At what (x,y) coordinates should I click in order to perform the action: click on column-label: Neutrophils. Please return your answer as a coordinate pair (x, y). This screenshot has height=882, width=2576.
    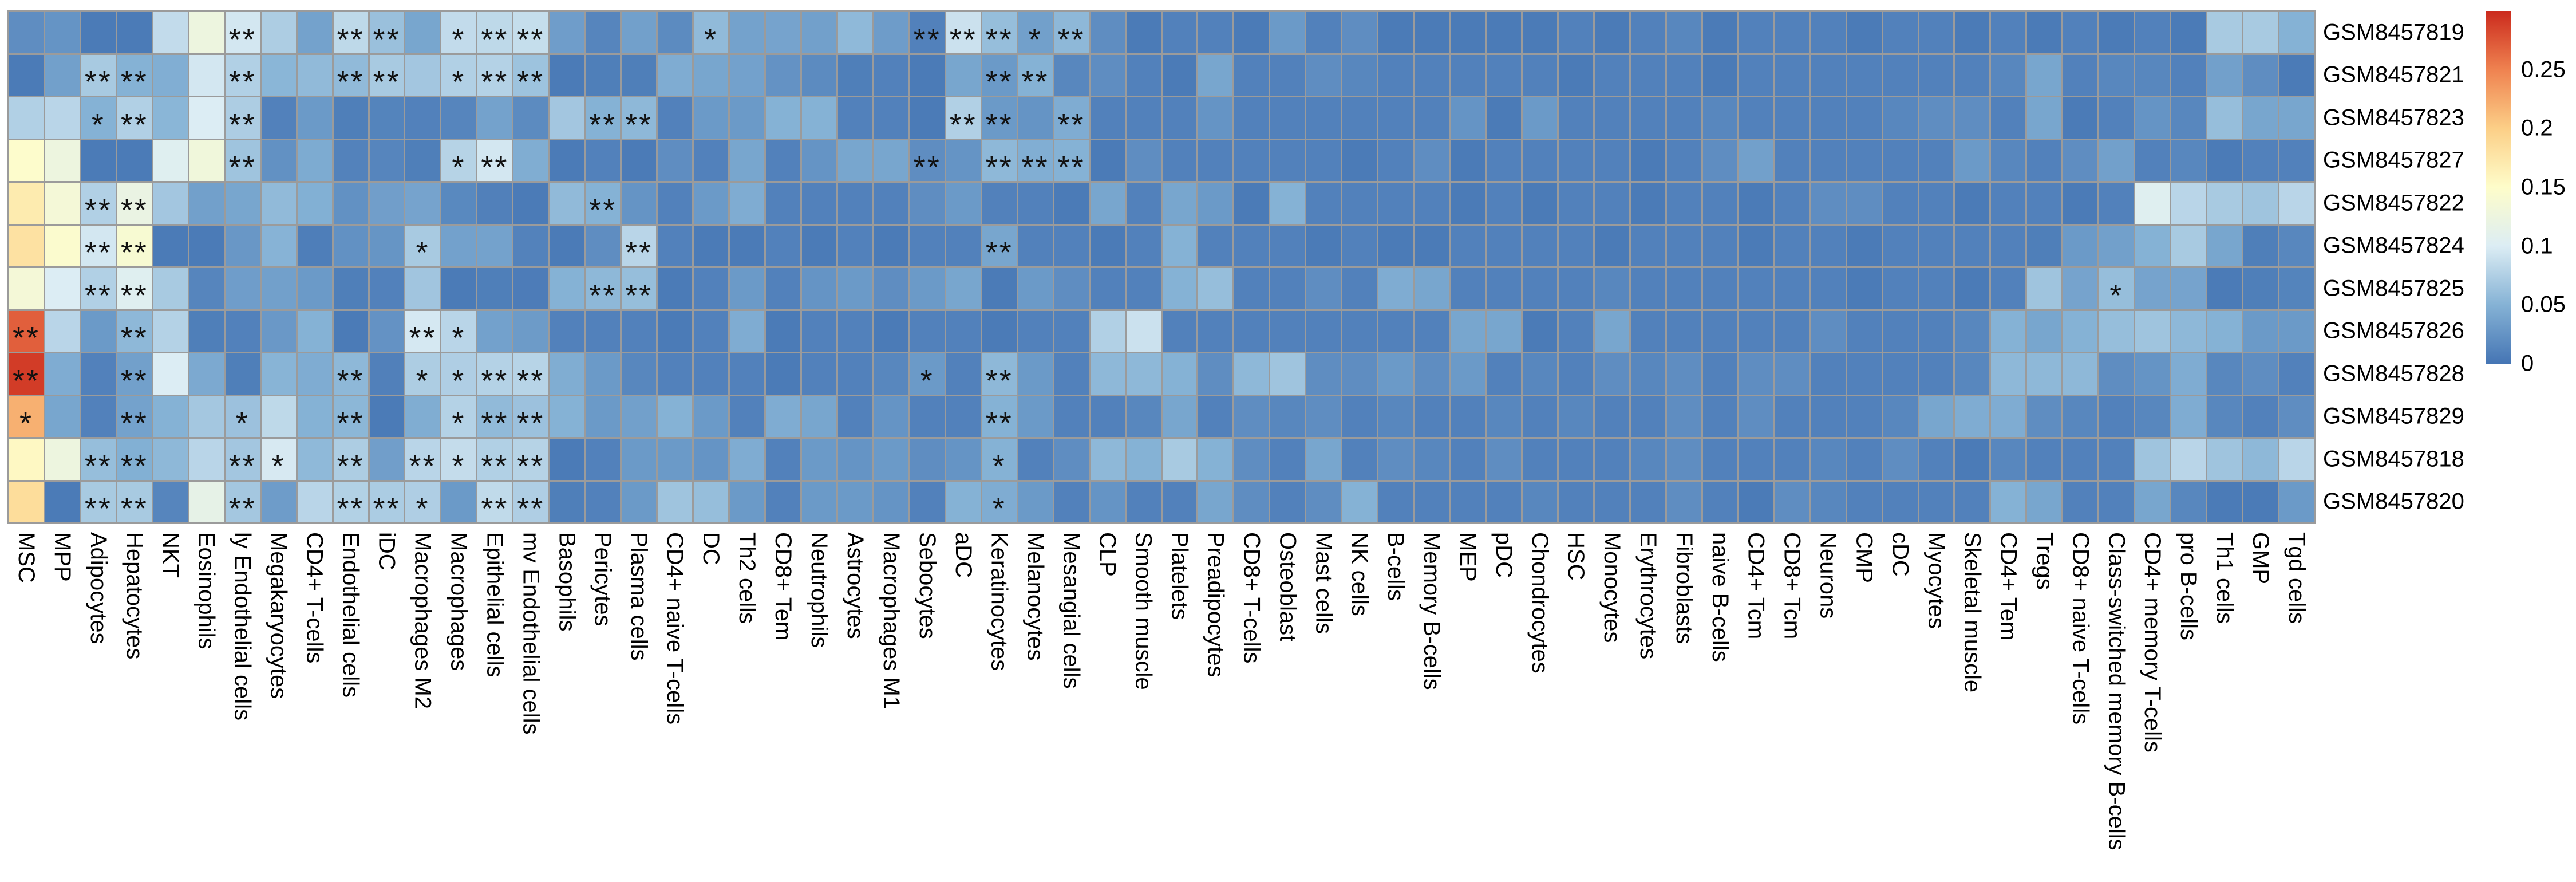
    Looking at the image, I should click on (819, 590).